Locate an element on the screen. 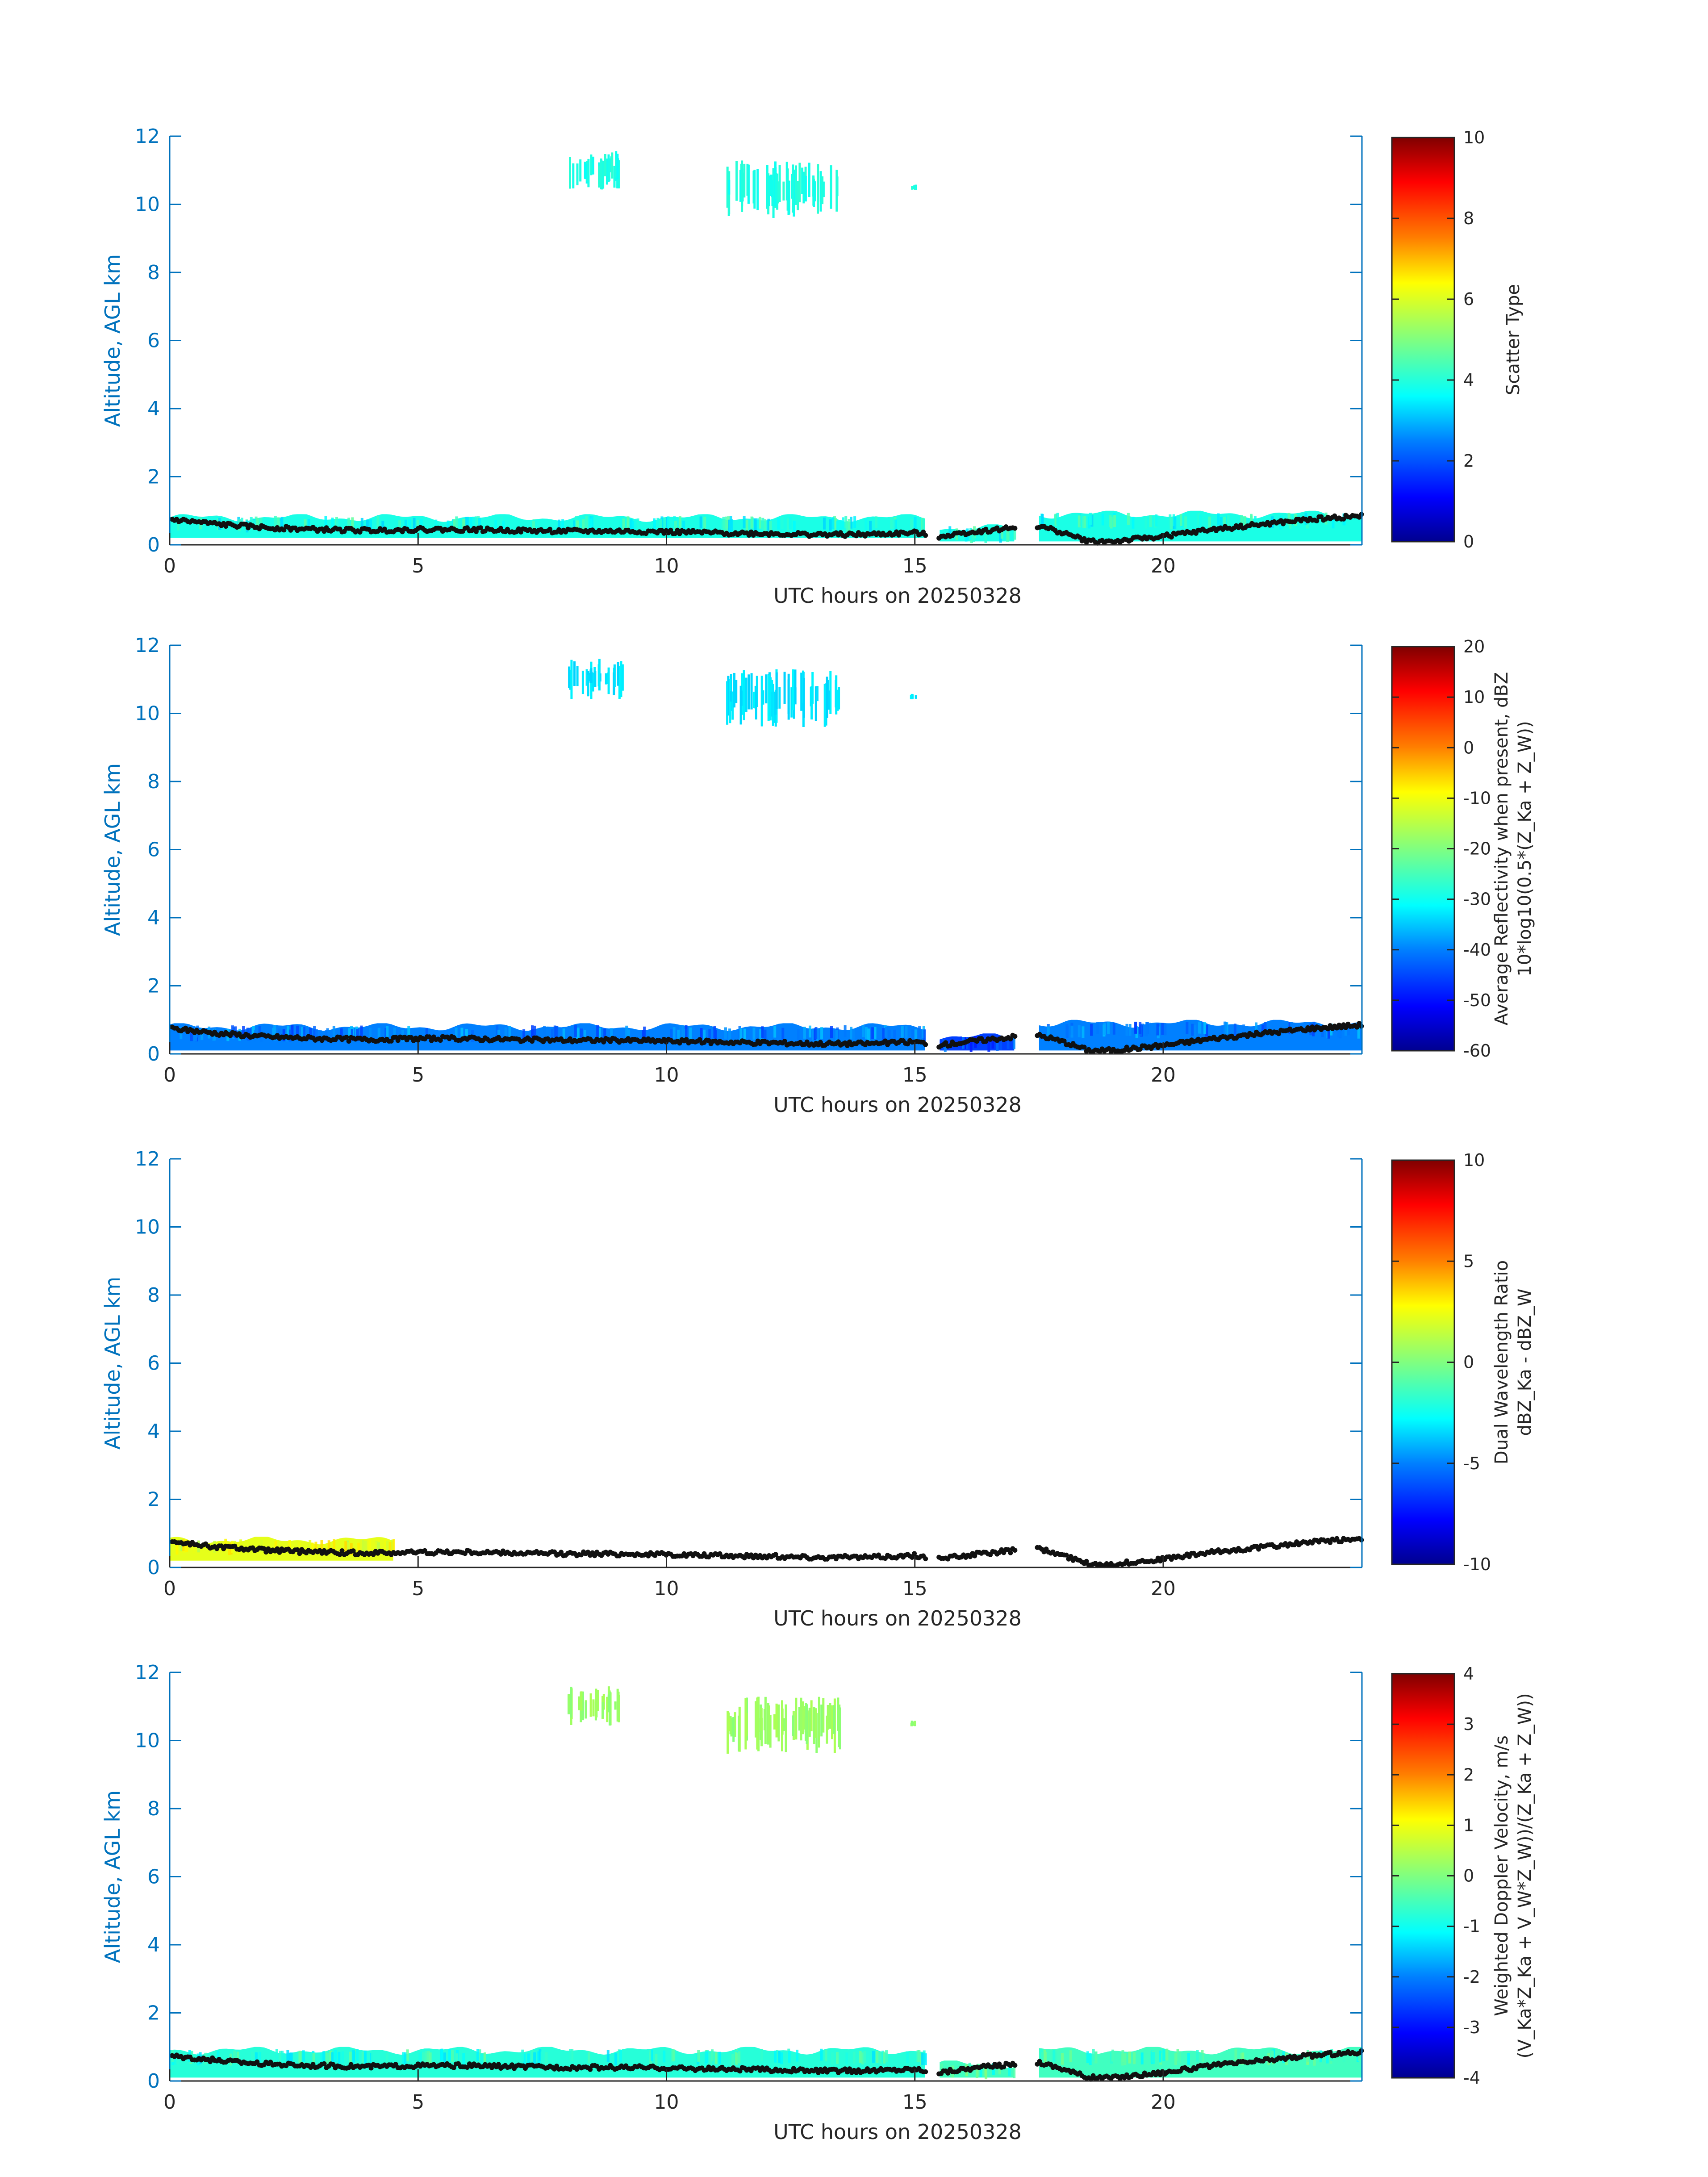  x-tick-label: 0 is located at coordinates (169, 1075).